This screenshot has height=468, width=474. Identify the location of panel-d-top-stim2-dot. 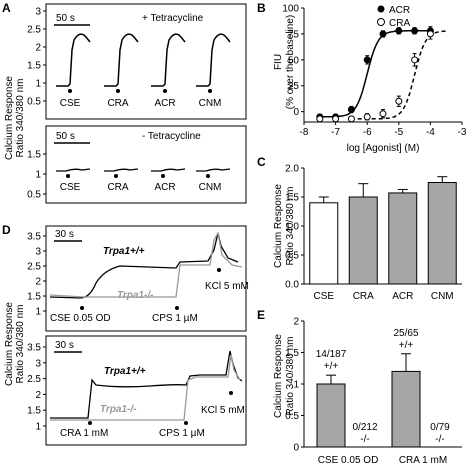
(177, 308).